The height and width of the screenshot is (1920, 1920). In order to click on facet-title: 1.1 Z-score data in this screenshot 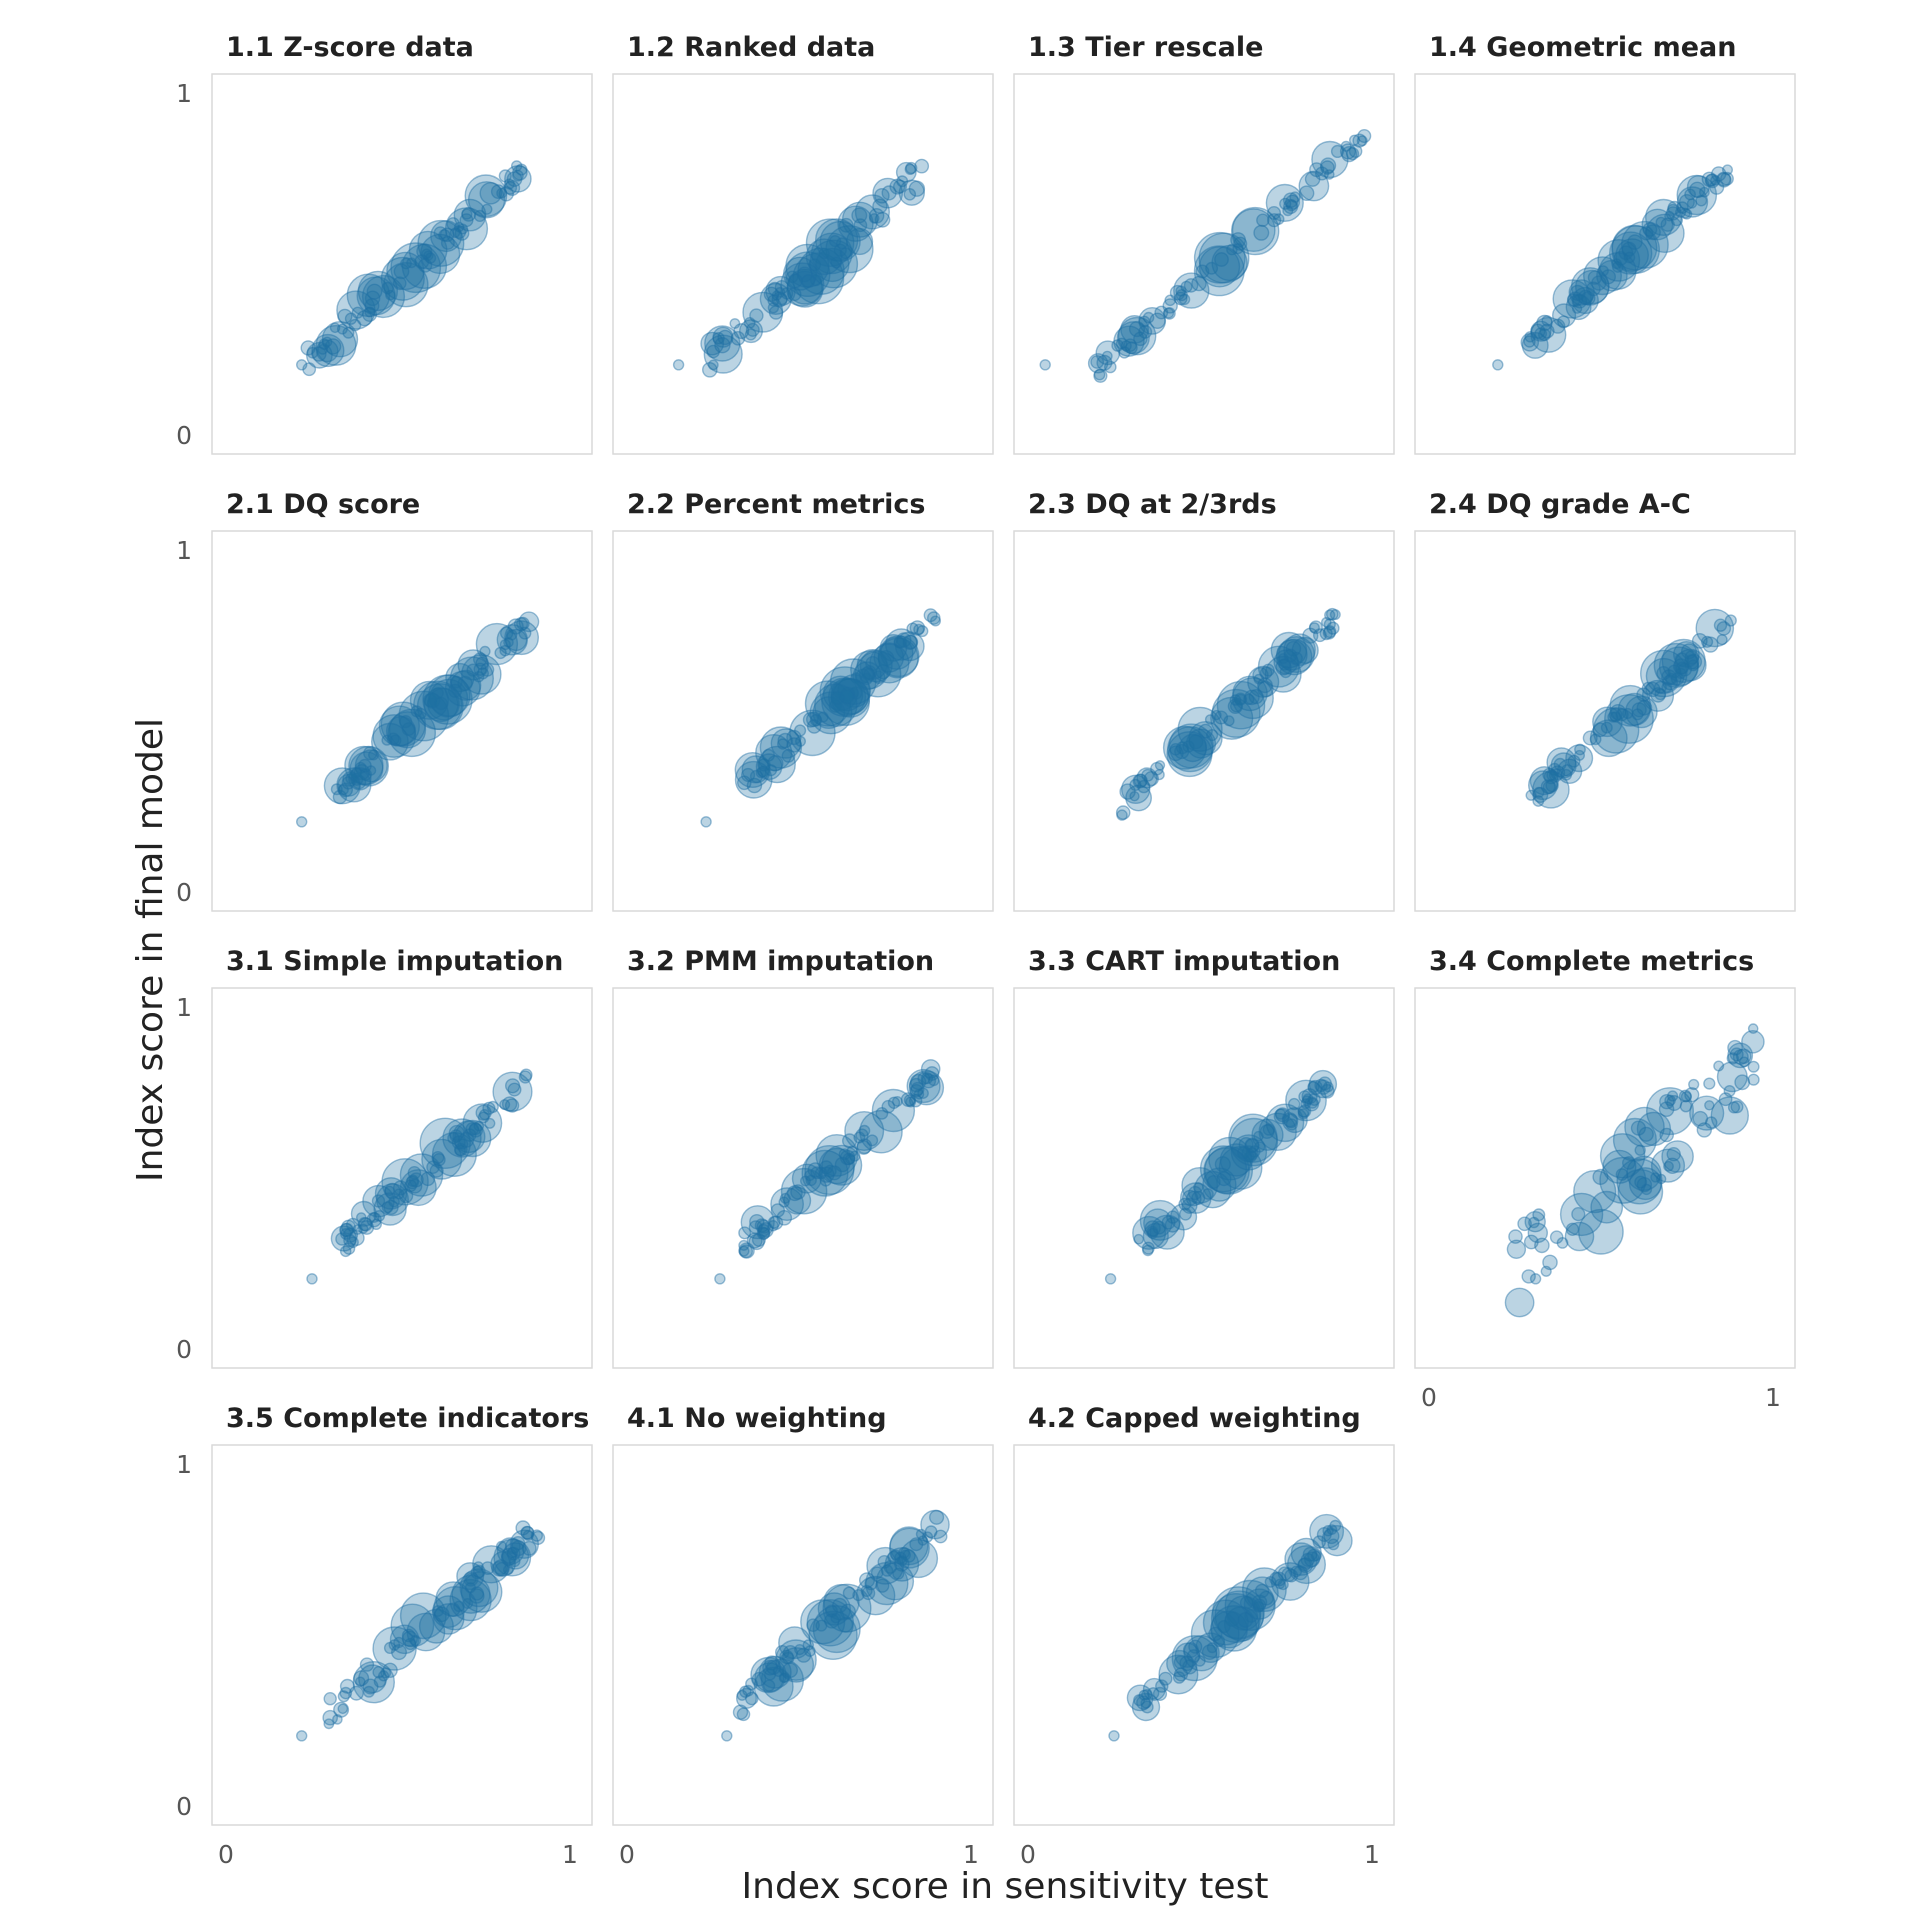, I will do `click(350, 47)`.